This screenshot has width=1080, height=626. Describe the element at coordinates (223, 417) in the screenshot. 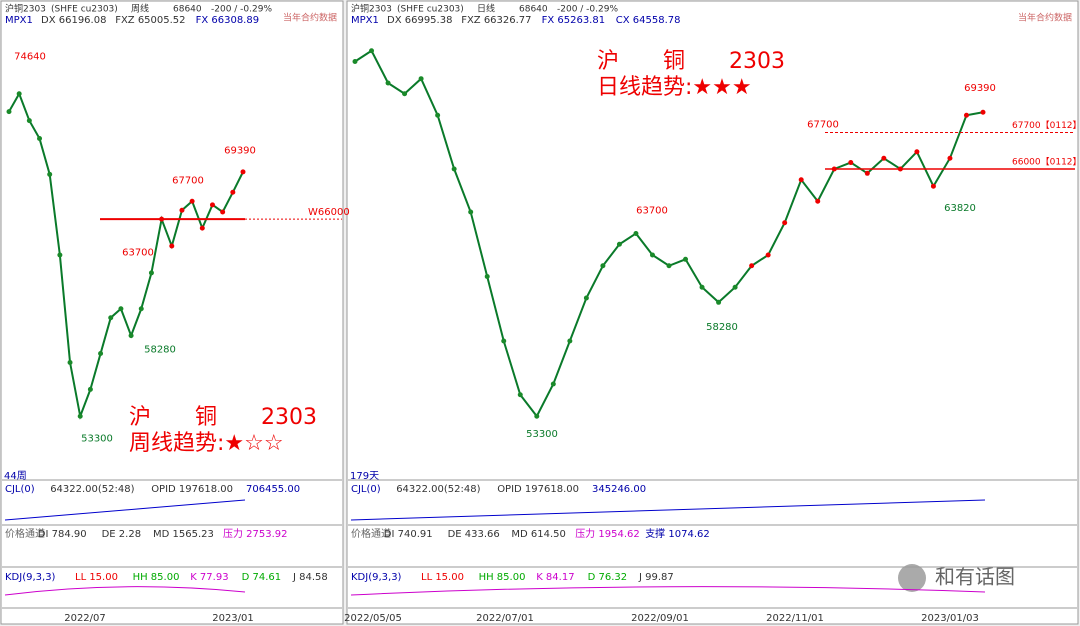

I see `title-line: 沪 铜 2303` at that location.